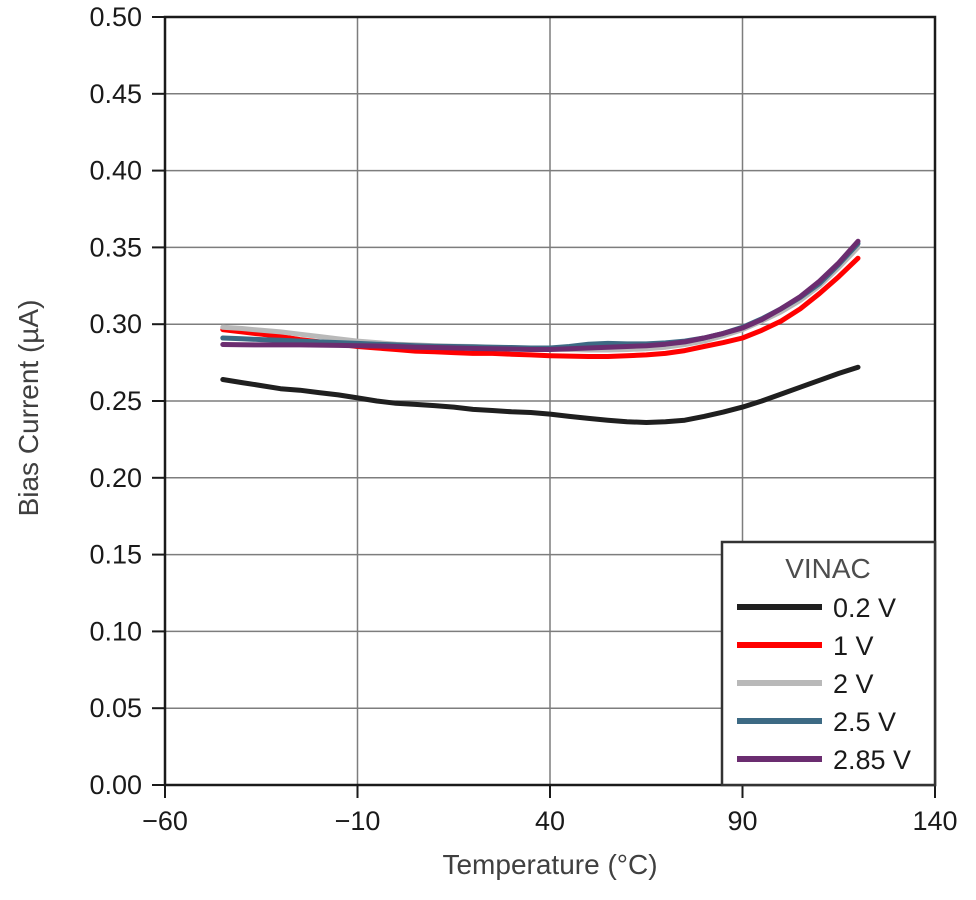  What do you see at coordinates (540, 394) in the screenshot?
I see `series-line-0-2-v` at bounding box center [540, 394].